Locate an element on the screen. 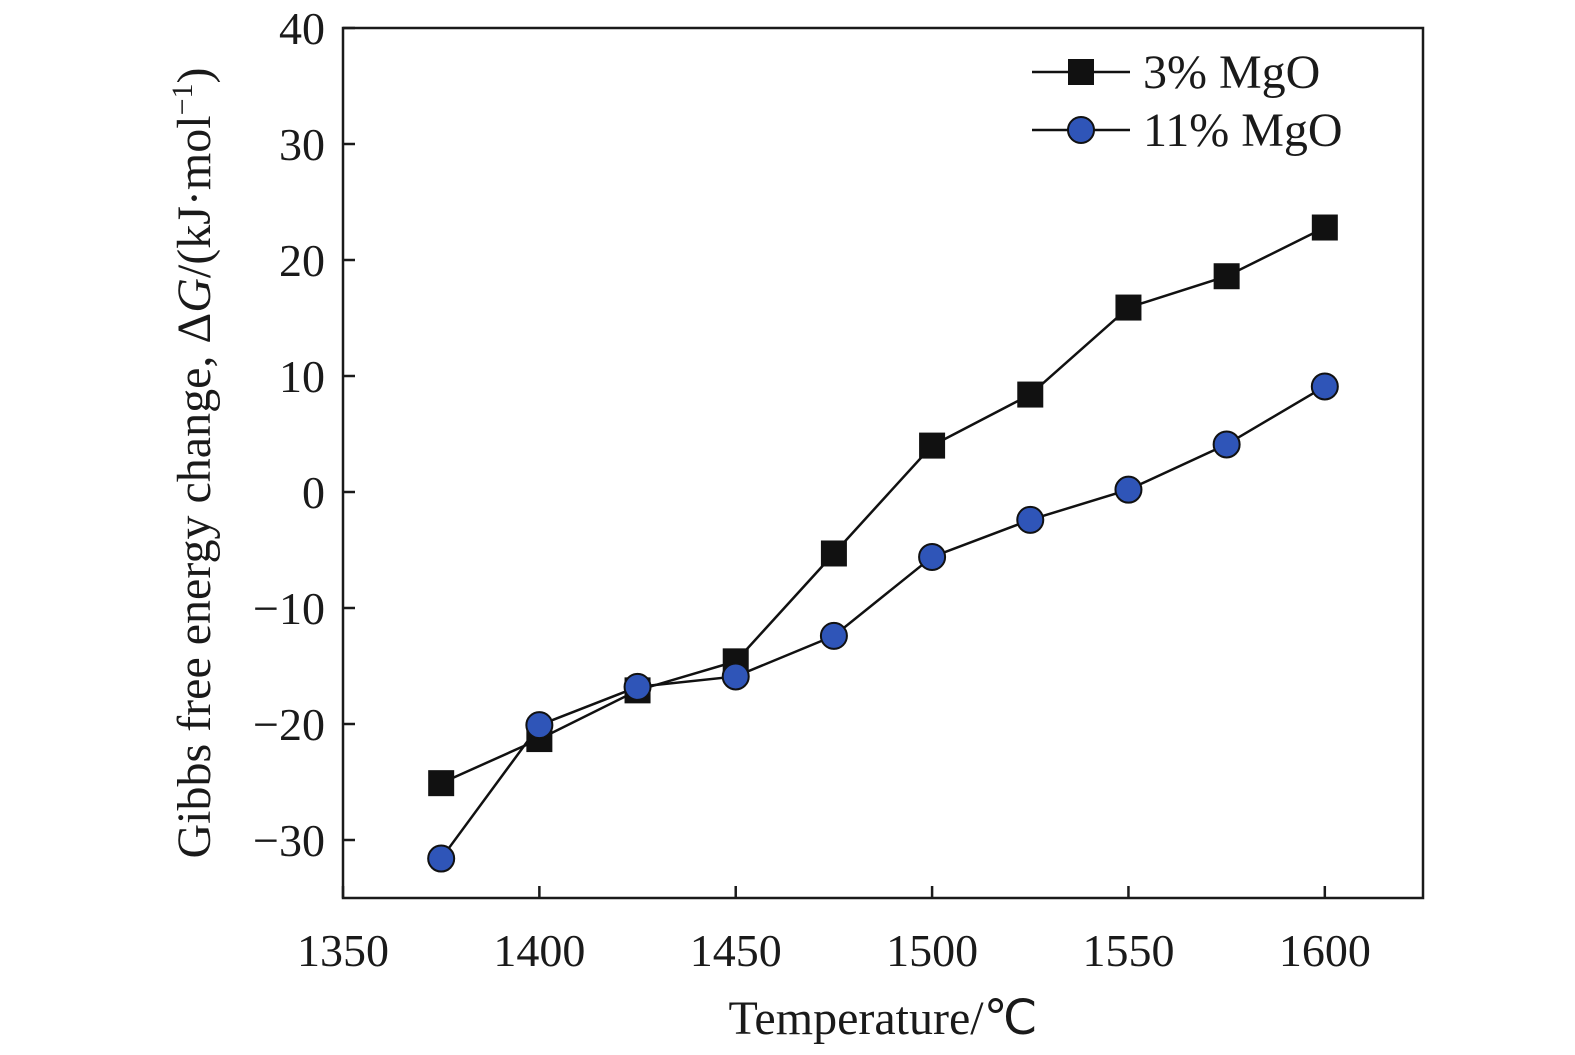 The width and height of the screenshot is (1575, 1055). x-axis: 1350 1400 1450 1500 1550 1600 is located at coordinates (834, 931).